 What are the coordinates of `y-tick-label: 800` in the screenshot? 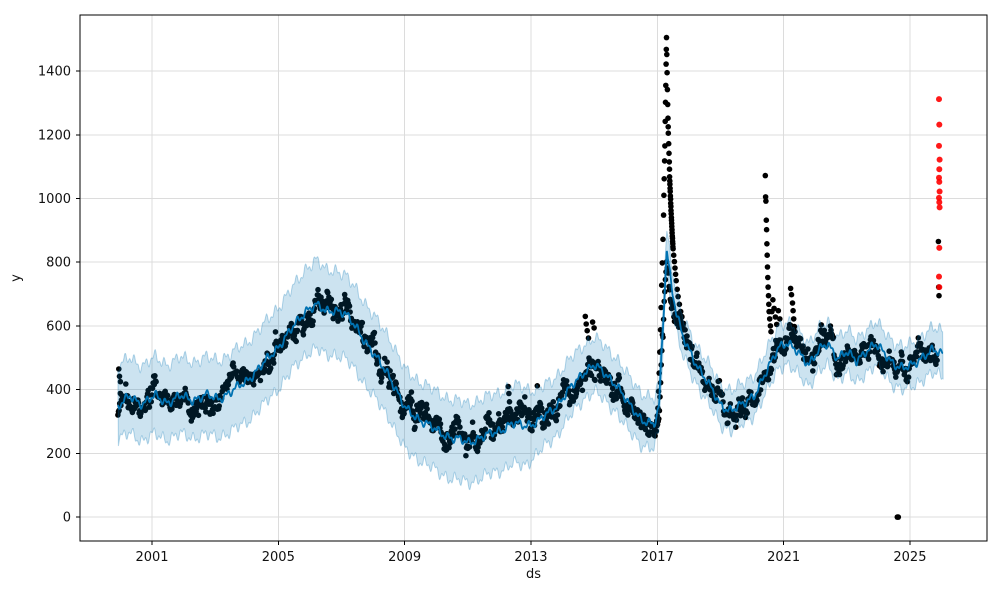 It's located at (58, 263).